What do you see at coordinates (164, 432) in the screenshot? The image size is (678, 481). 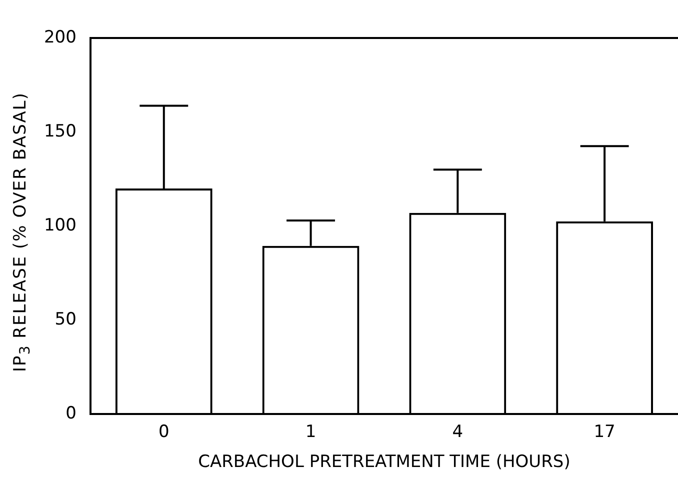 I see `x-tick-label: 0` at bounding box center [164, 432].